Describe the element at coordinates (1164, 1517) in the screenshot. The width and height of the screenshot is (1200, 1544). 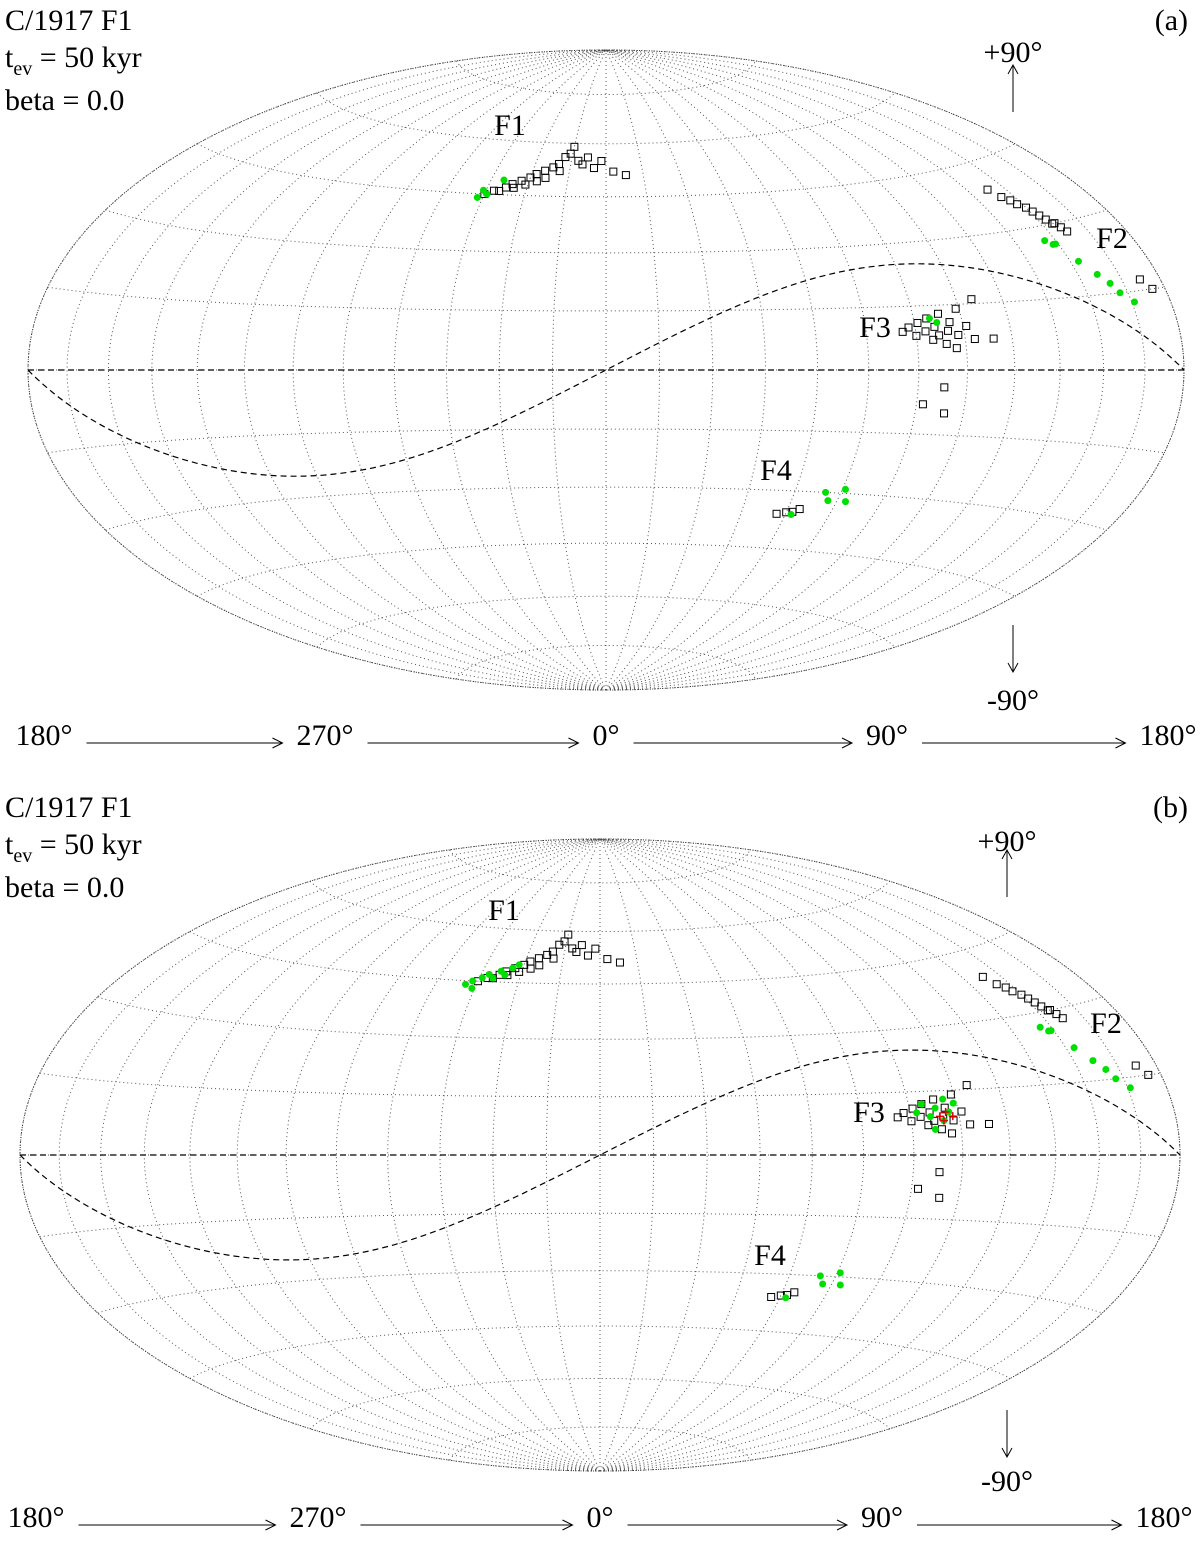
I see `x-tick-label: 180°` at that location.